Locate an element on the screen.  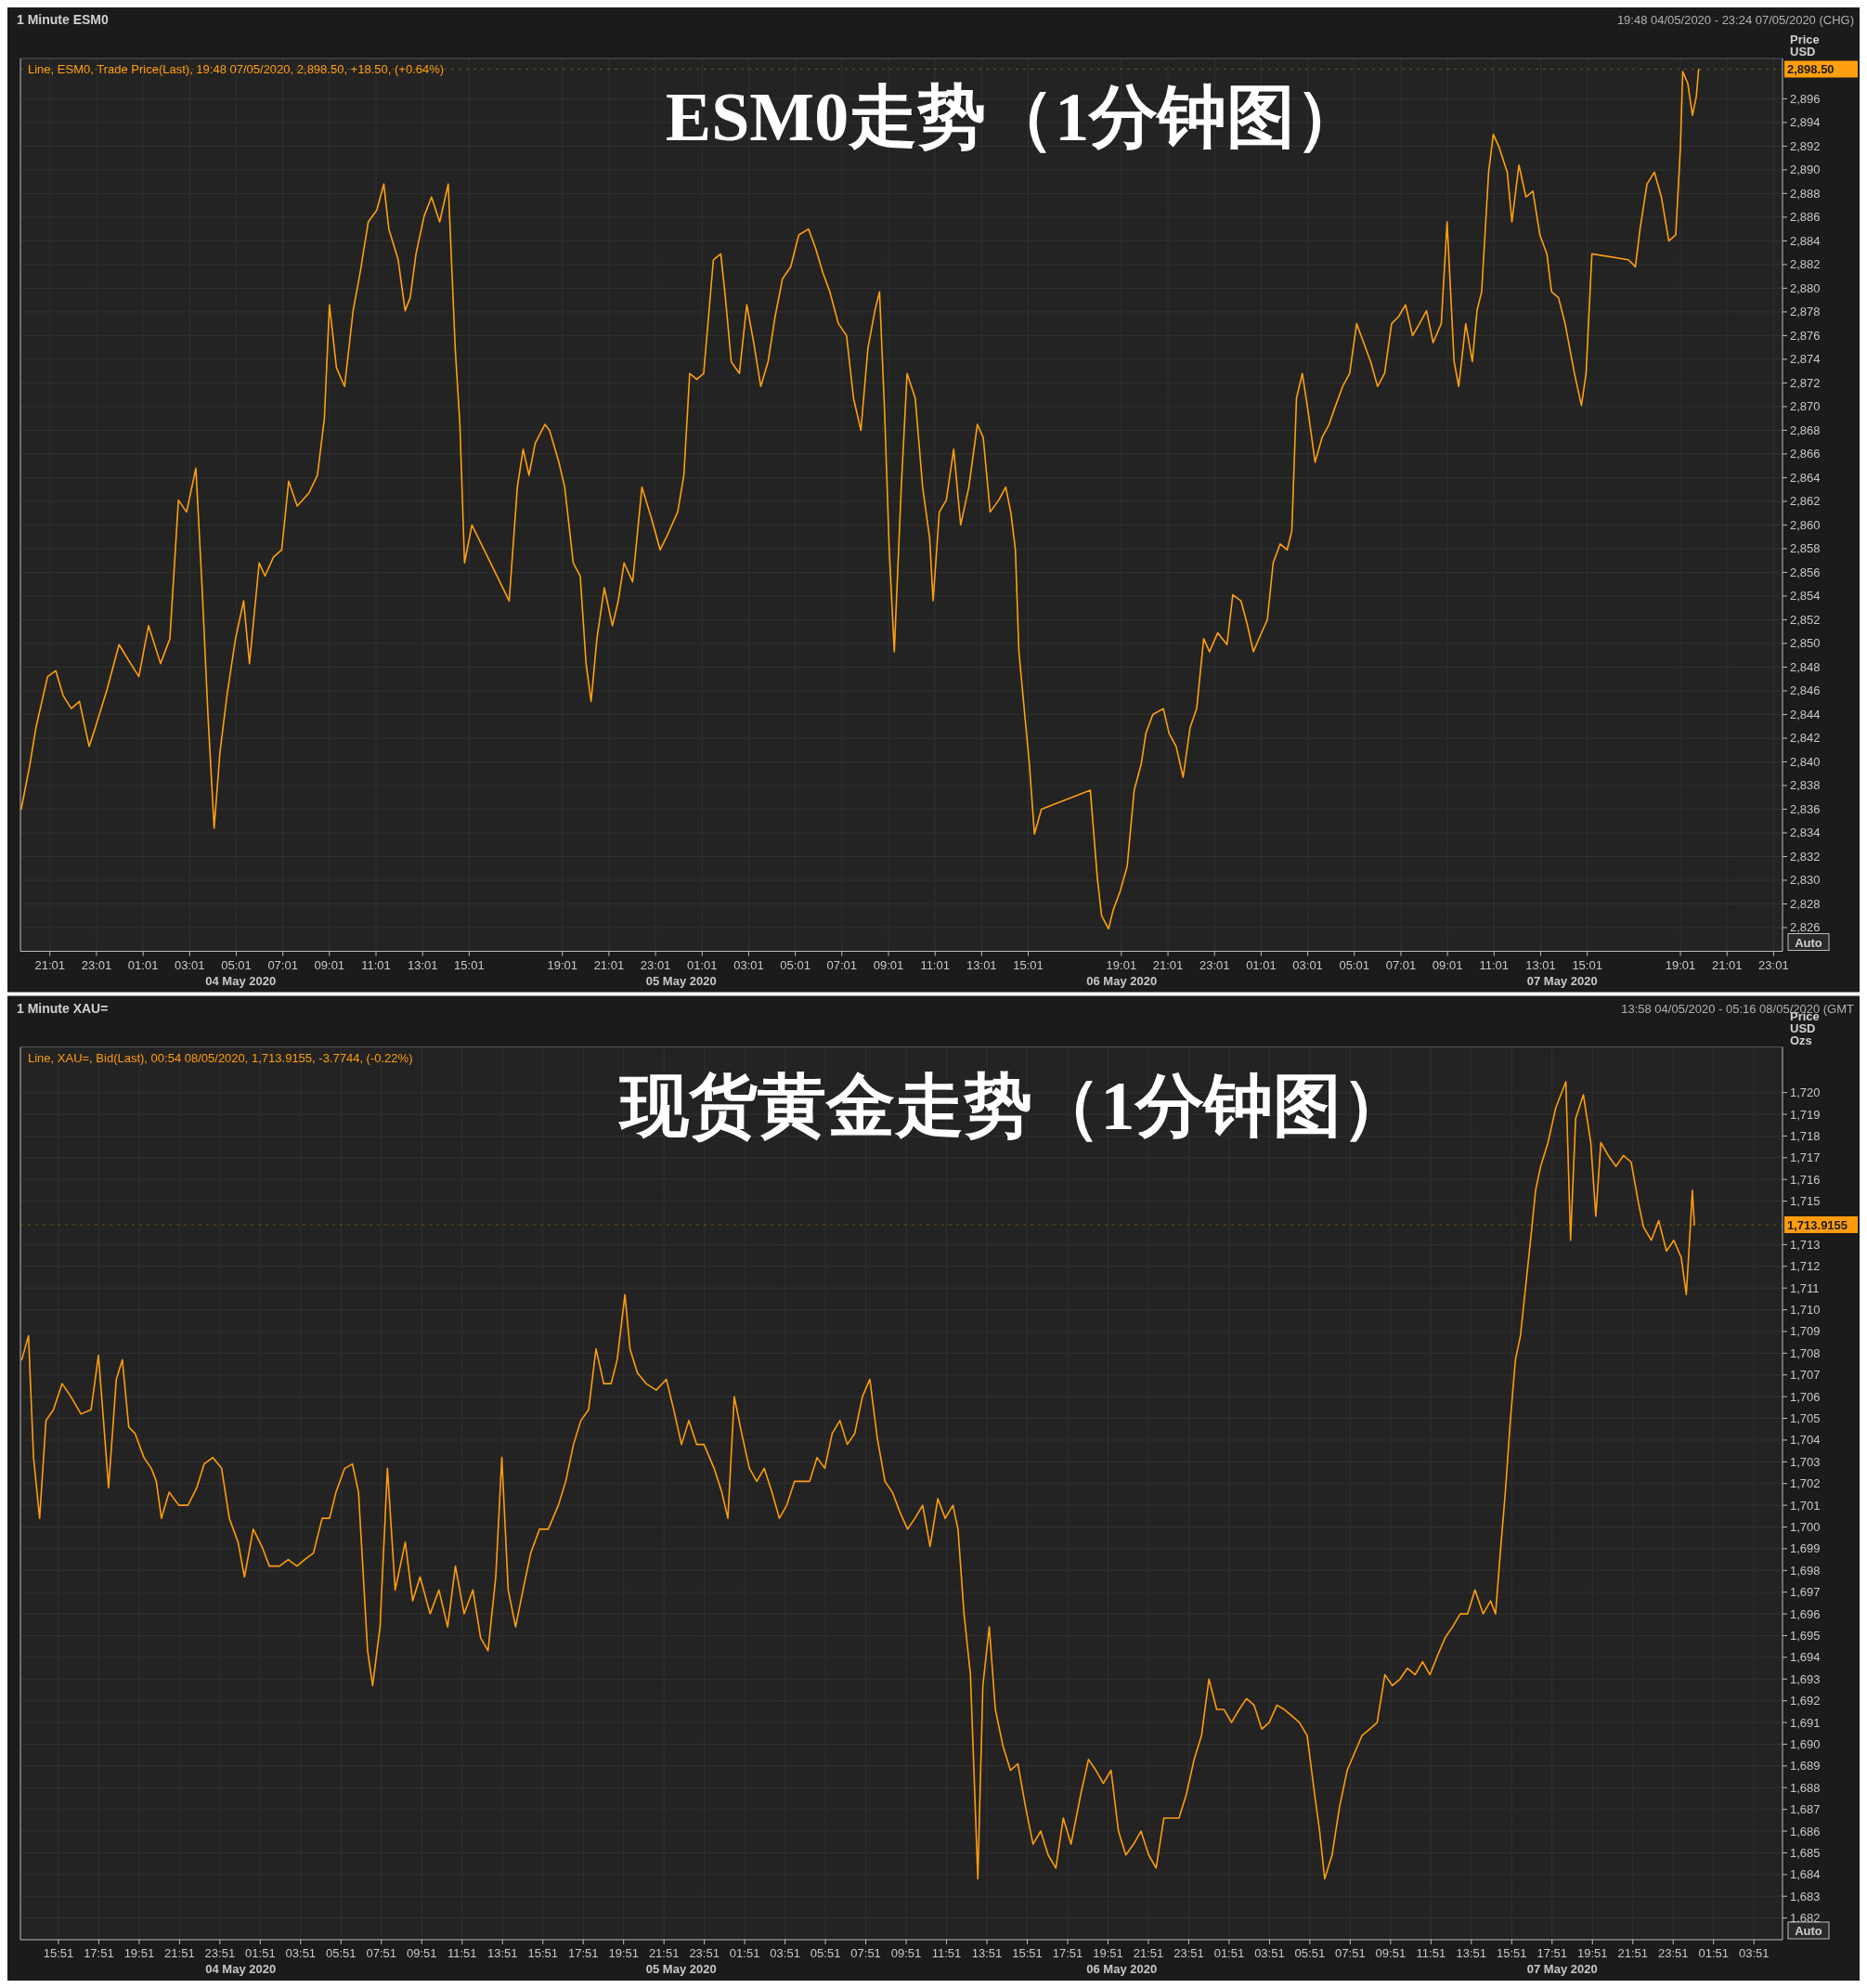
y-tick-label: 1,719 is located at coordinates (1805, 1114).